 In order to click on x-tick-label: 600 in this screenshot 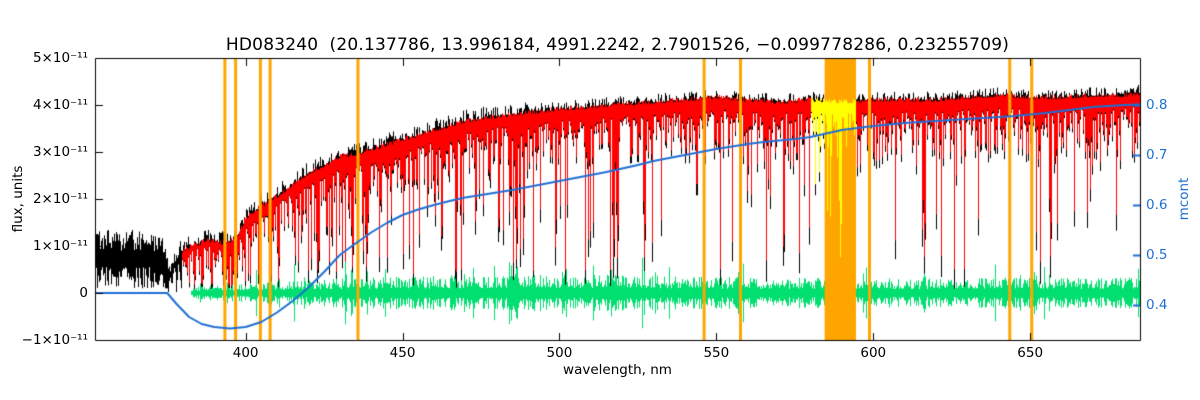, I will do `click(873, 353)`.